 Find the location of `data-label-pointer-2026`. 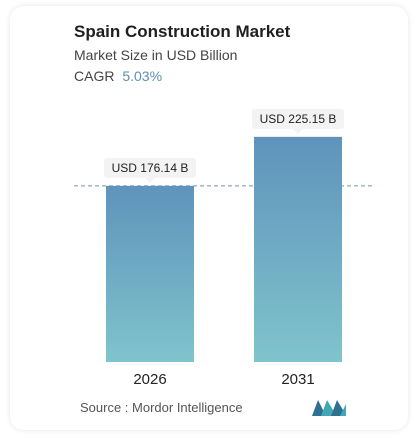

data-label-pointer-2026 is located at coordinates (150, 180).